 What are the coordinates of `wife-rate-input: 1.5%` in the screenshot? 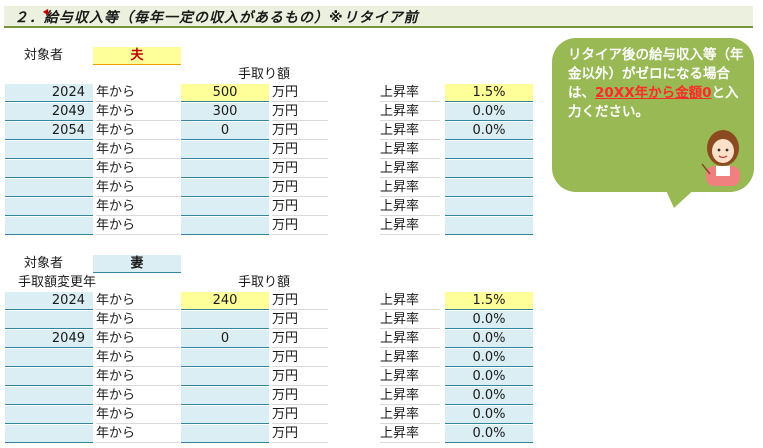 It's located at (489, 301).